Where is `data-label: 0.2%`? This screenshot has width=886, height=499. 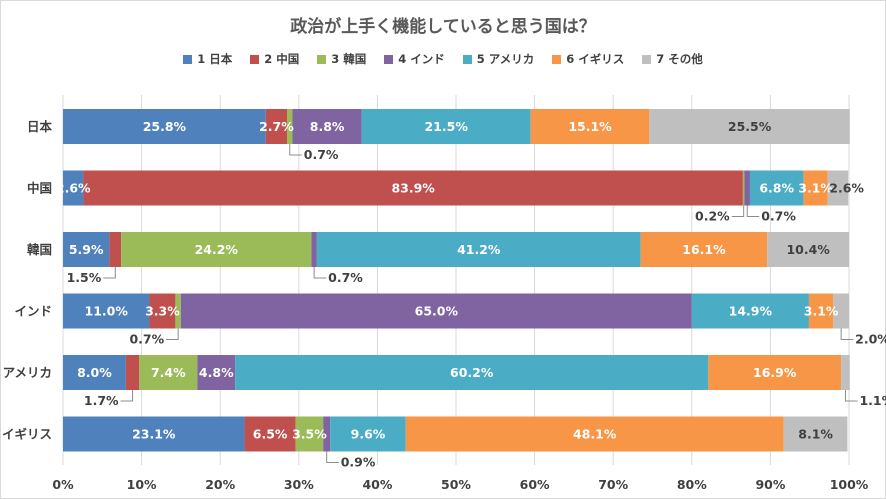
data-label: 0.2% is located at coordinates (712, 216).